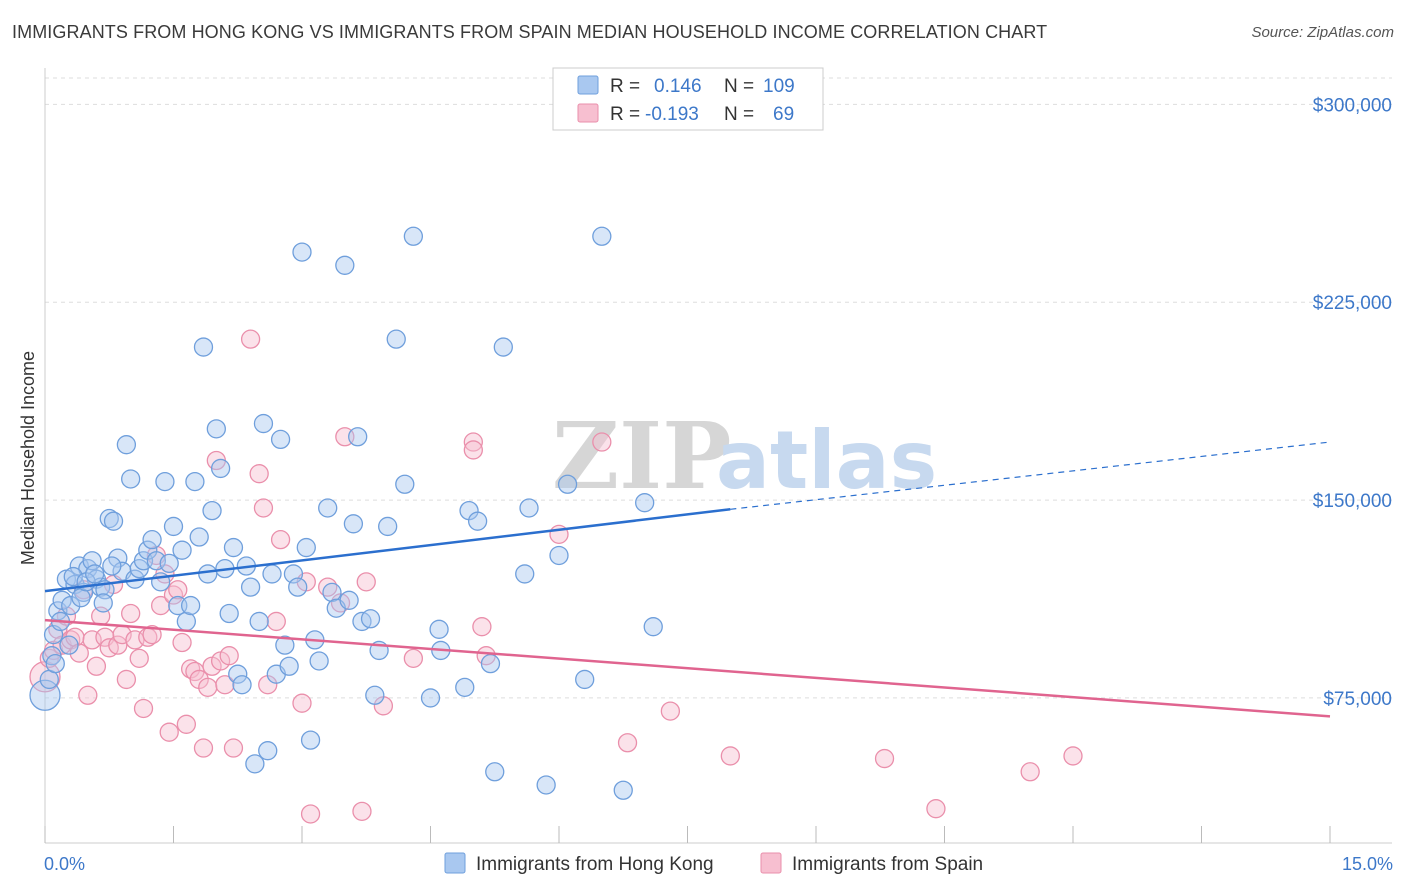 Image resolution: width=1406 pixels, height=892 pixels. I want to click on legend-n-label-hk: N =, so click(739, 86).